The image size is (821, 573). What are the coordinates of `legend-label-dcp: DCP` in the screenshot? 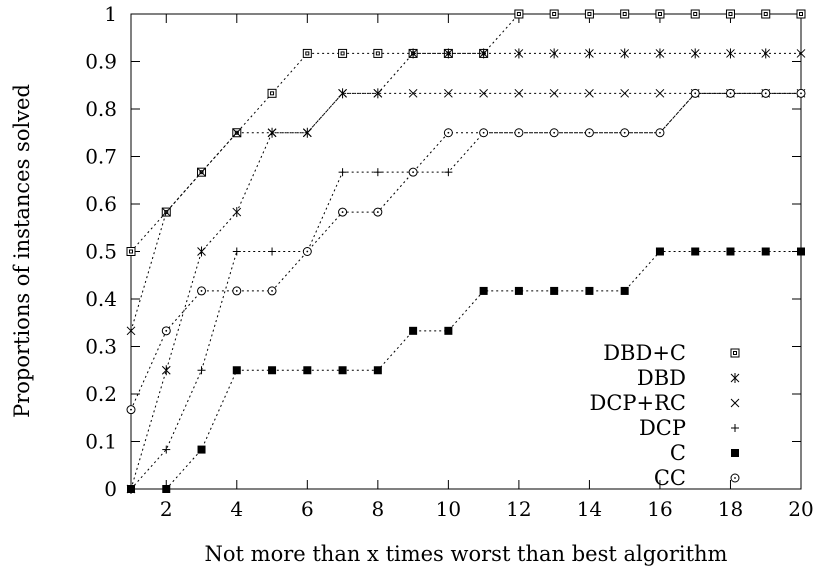 It's located at (662, 428).